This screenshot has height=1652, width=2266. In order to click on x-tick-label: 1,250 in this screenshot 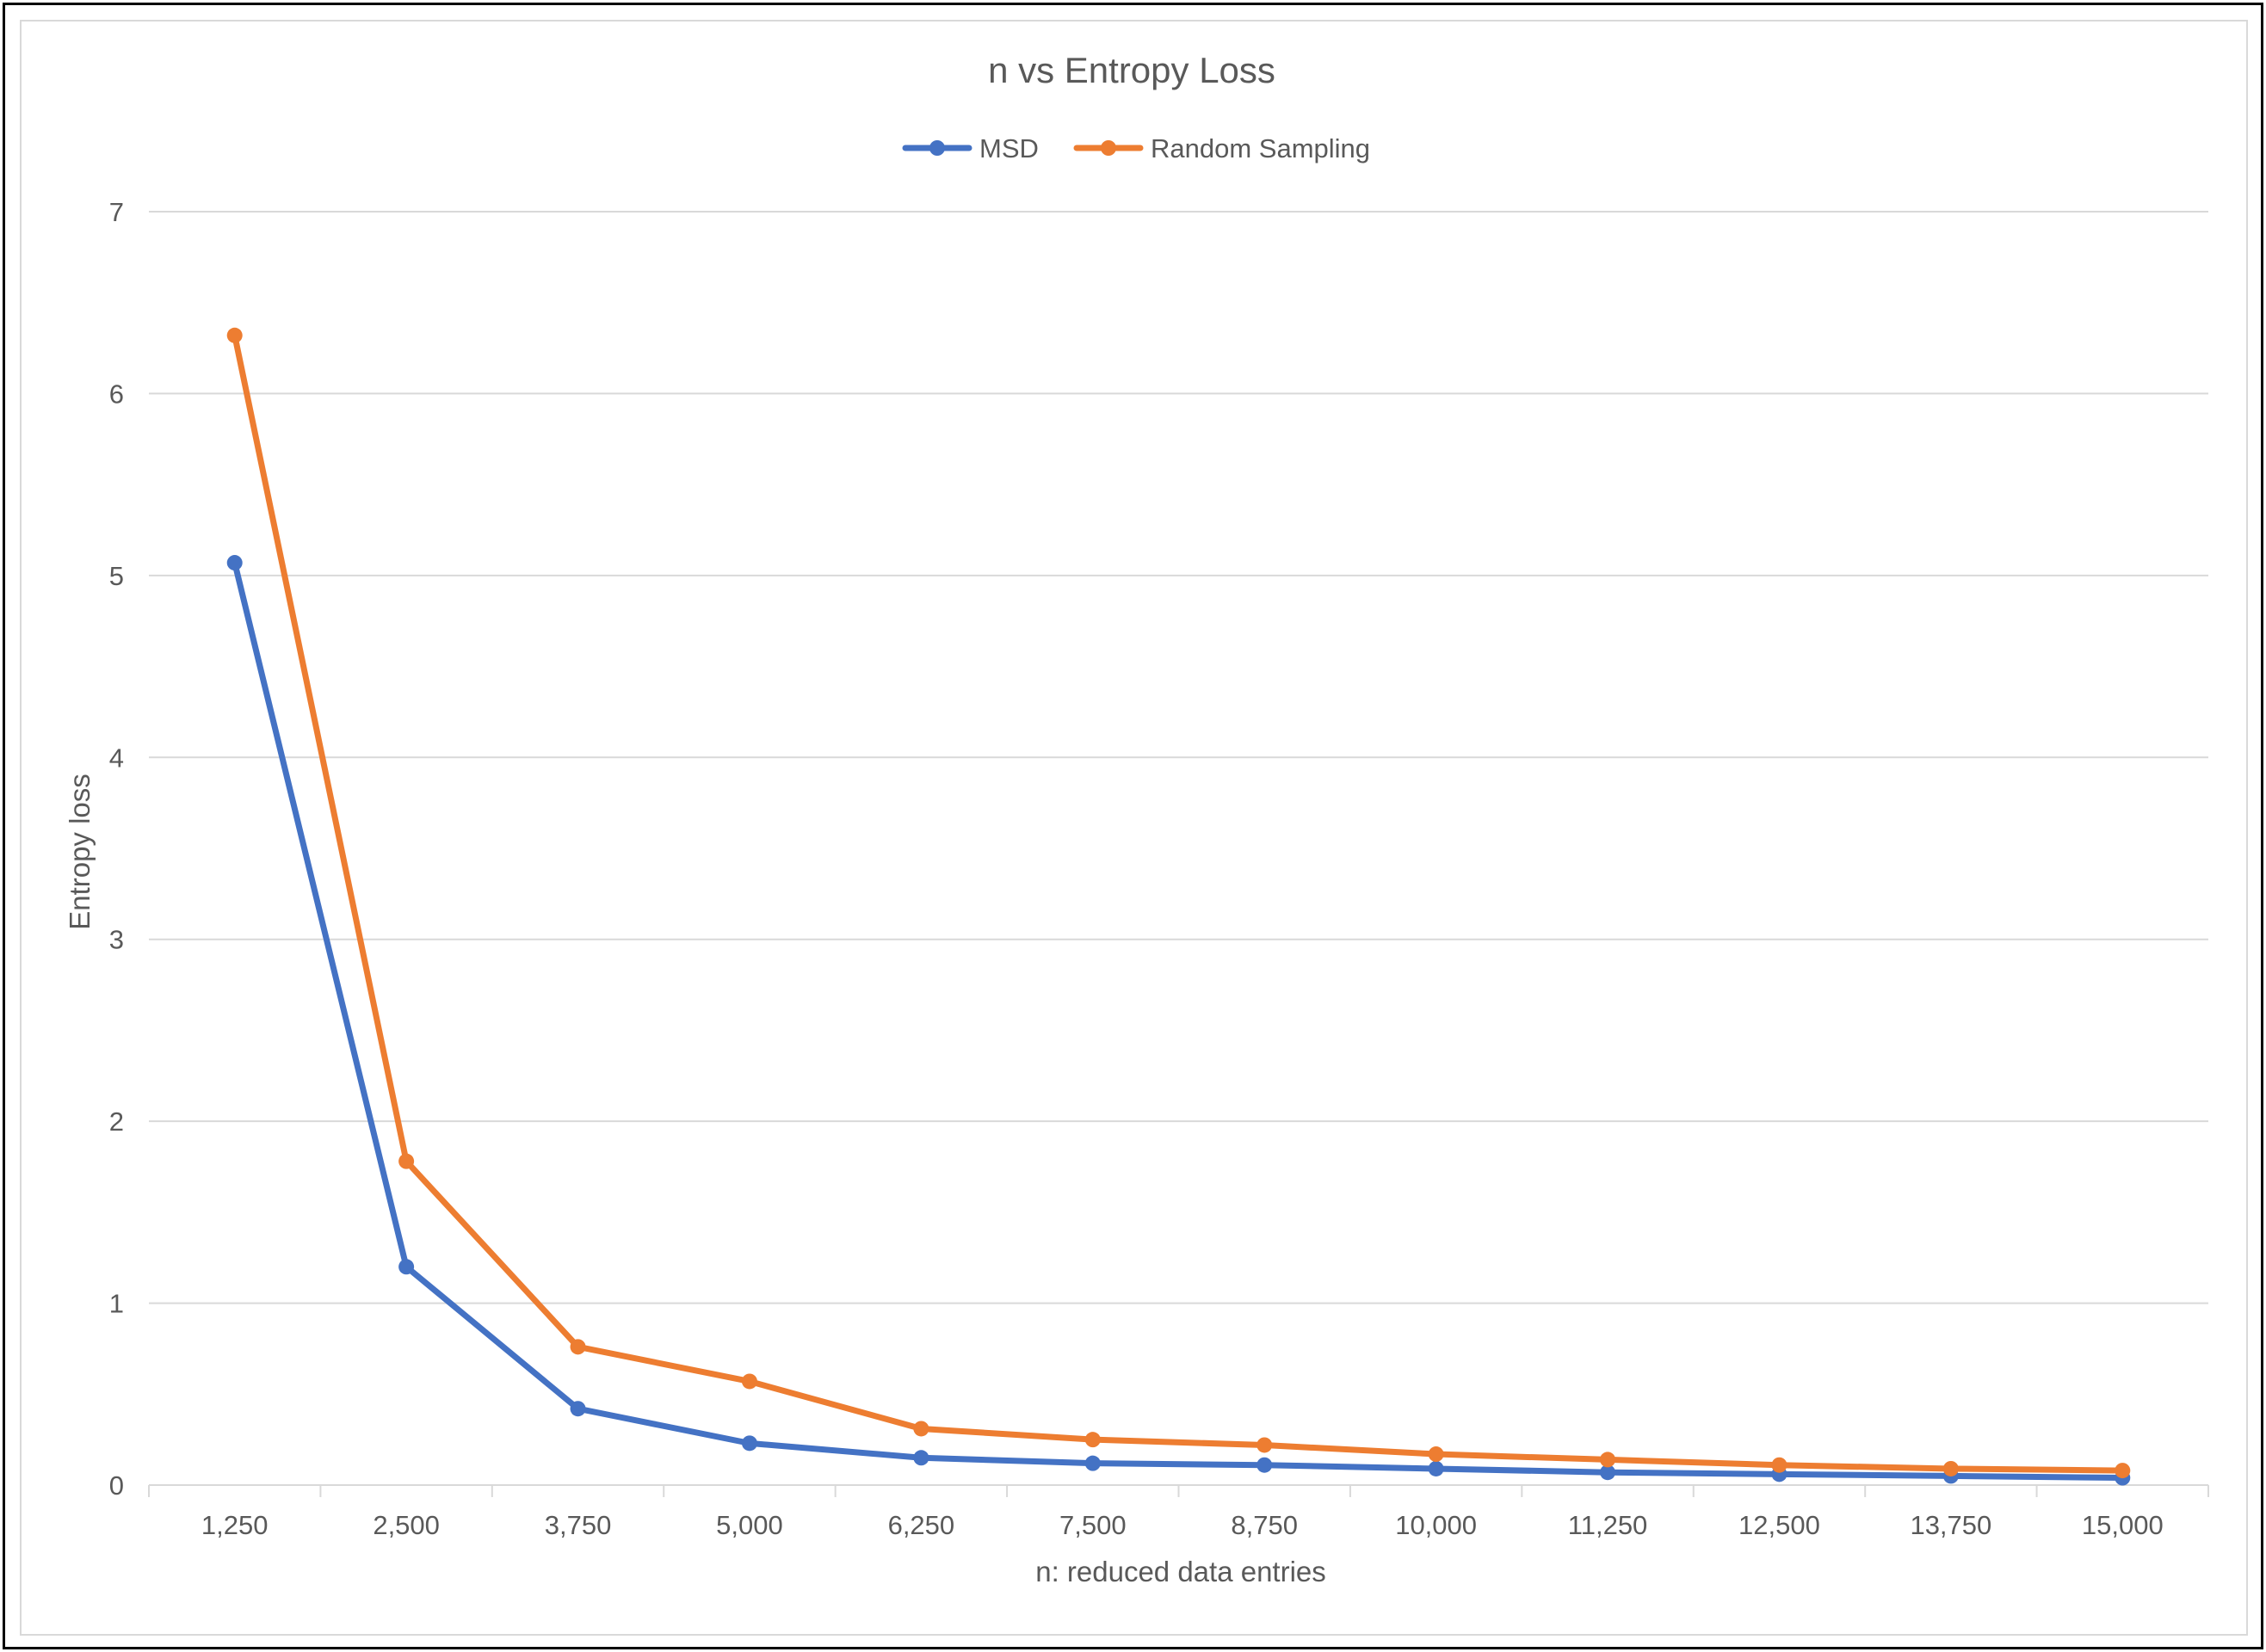, I will do `click(235, 1525)`.